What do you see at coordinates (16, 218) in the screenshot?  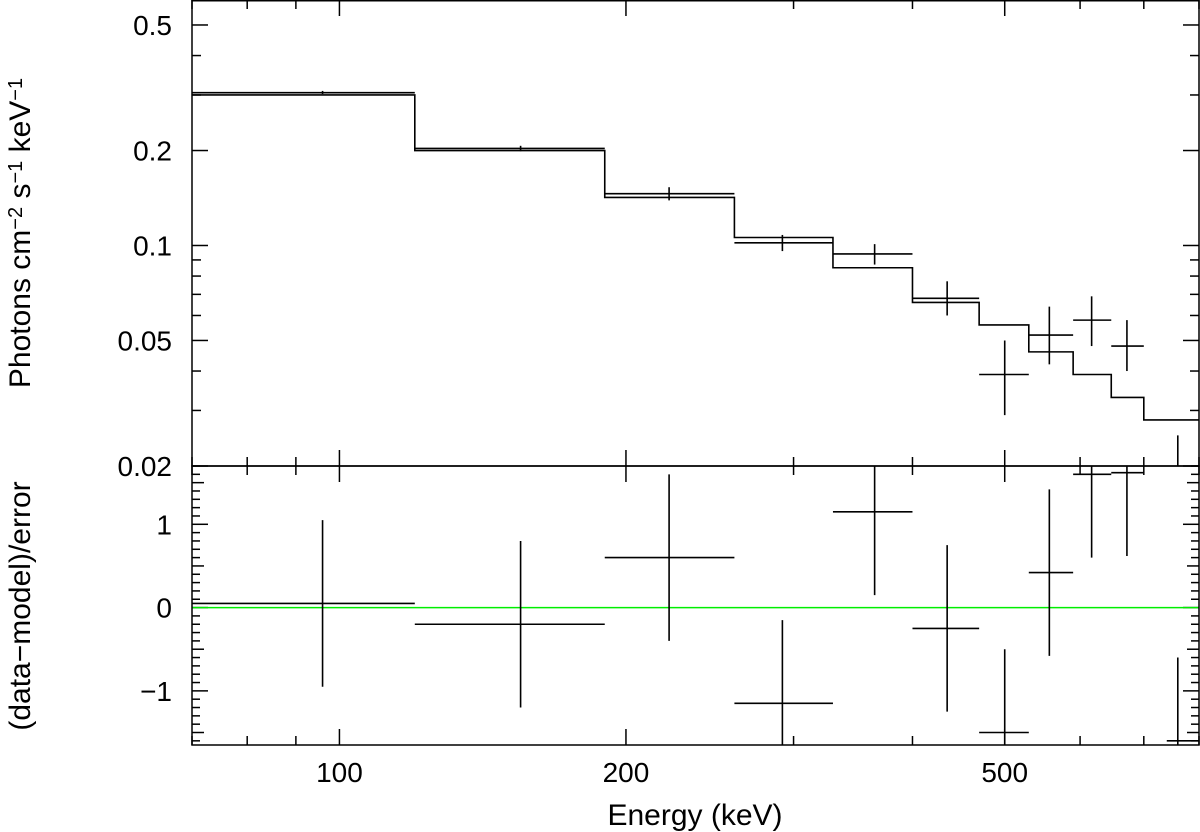 I see `ylabel-exponent: −2` at bounding box center [16, 218].